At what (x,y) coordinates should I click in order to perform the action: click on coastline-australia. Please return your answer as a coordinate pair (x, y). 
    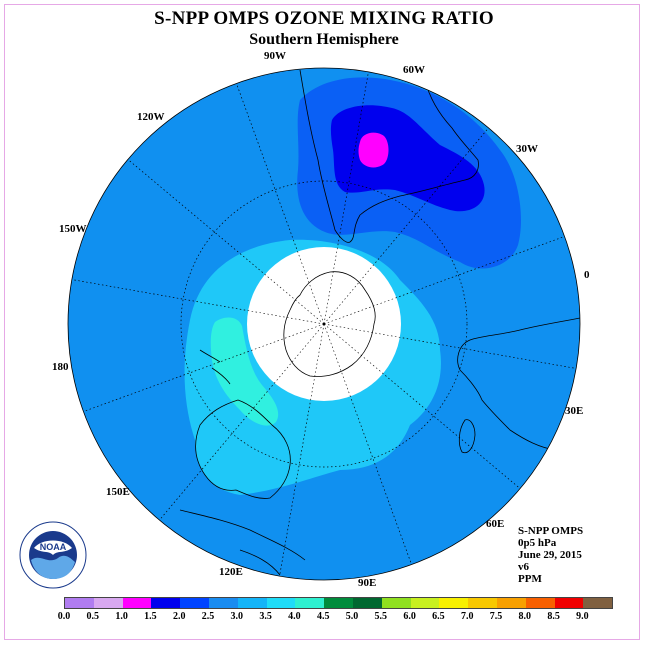
    Looking at the image, I should click on (243, 449).